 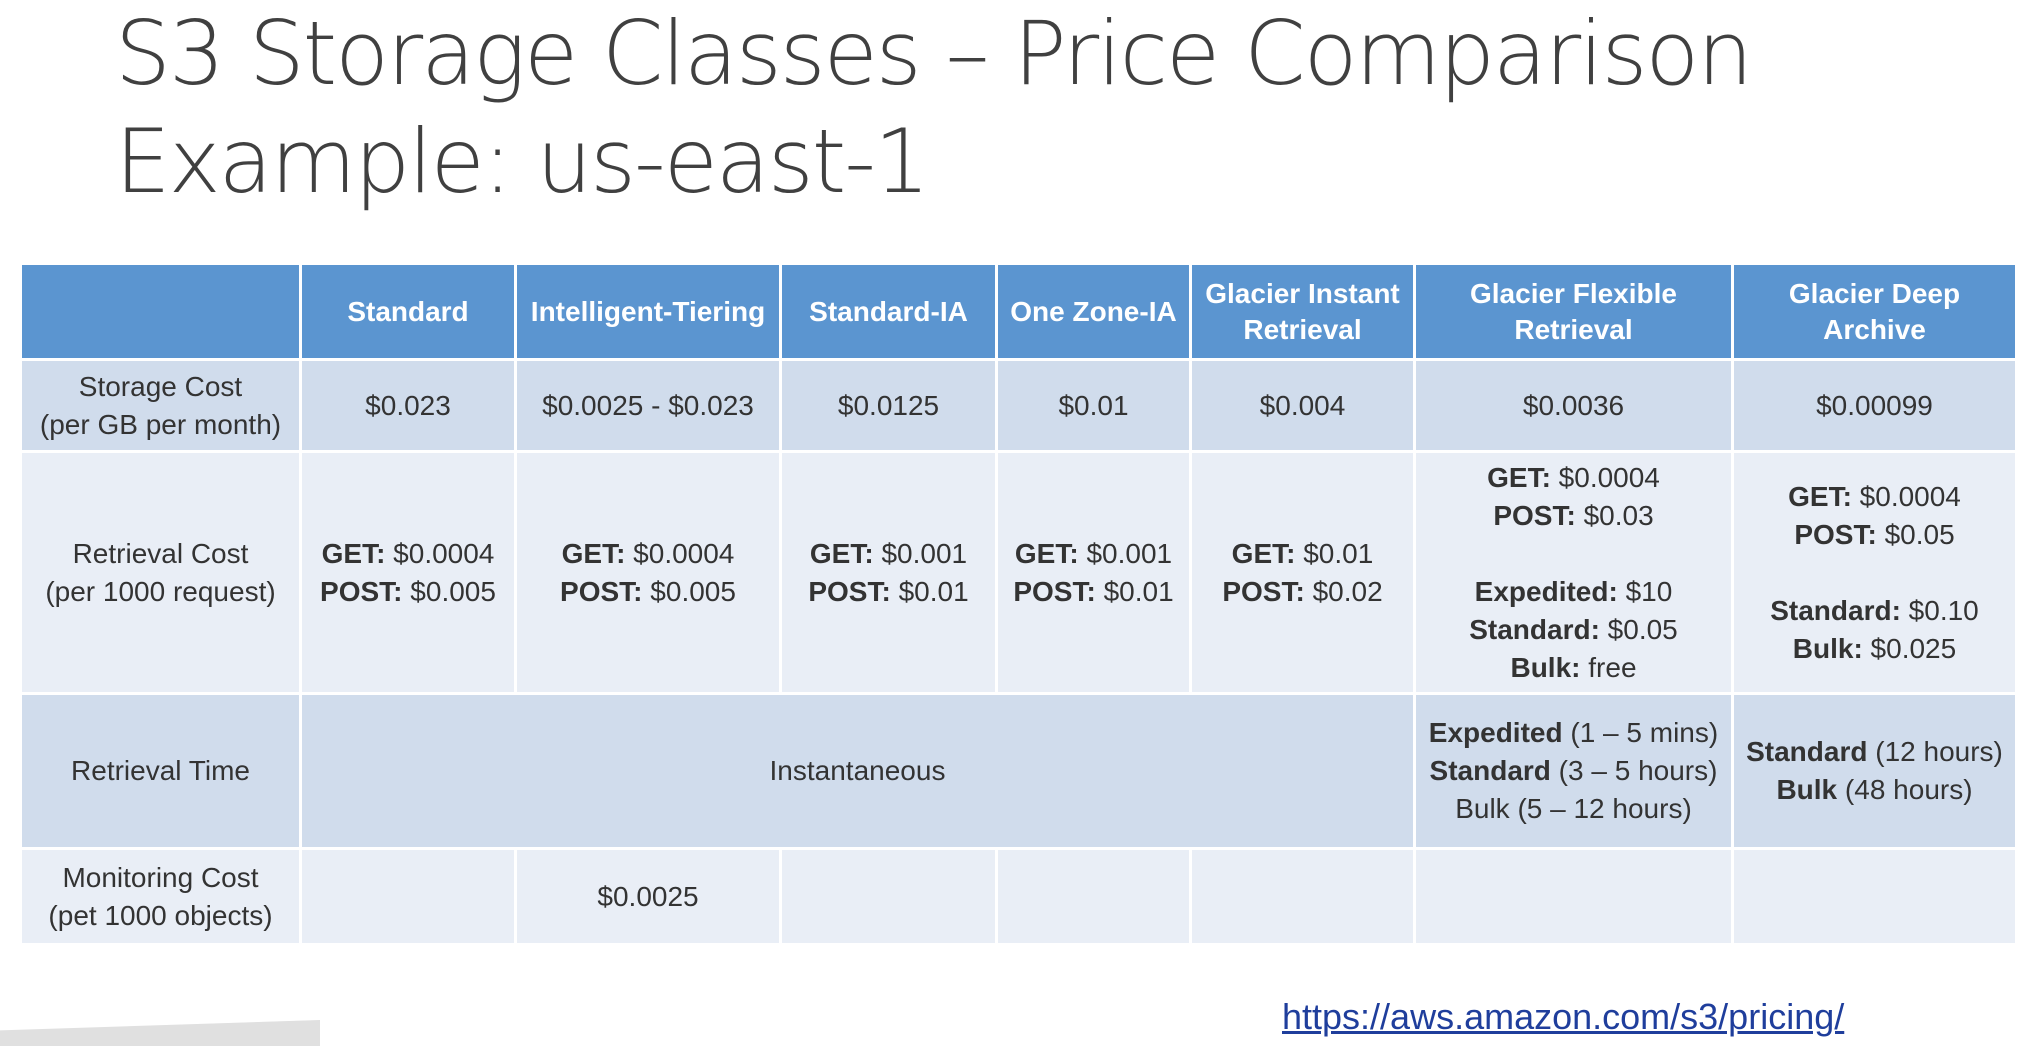 I want to click on header-empty, so click(x=160, y=311).